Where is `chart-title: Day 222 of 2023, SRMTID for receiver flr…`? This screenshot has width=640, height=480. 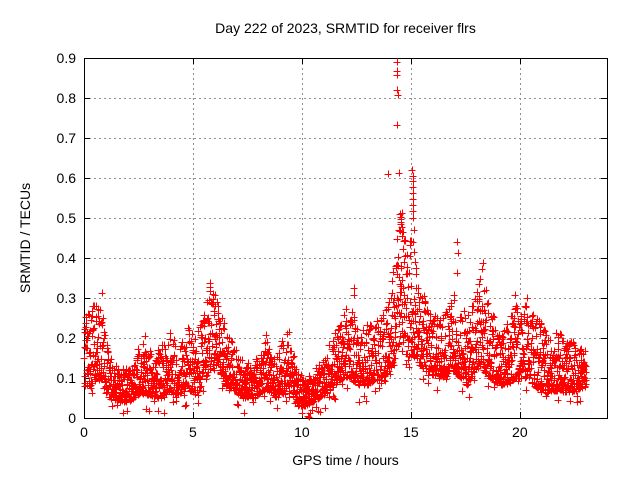
chart-title: Day 222 of 2023, SRMTID for receiver flr… is located at coordinates (345, 28).